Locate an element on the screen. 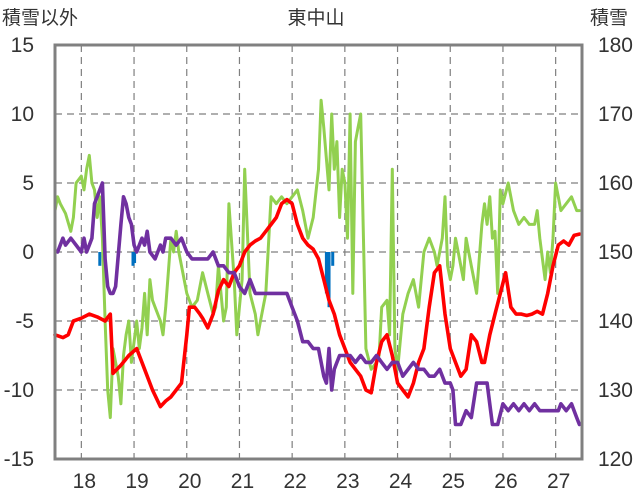 The image size is (636, 501). x-tick-label: 26 is located at coordinates (505, 481).